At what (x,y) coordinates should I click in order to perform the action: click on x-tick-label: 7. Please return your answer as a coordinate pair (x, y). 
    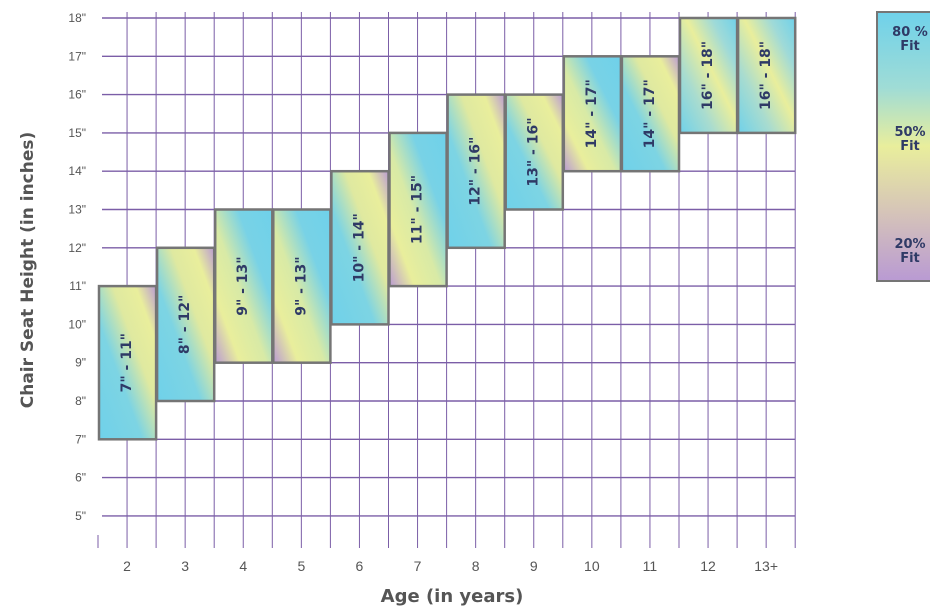
    Looking at the image, I should click on (418, 566).